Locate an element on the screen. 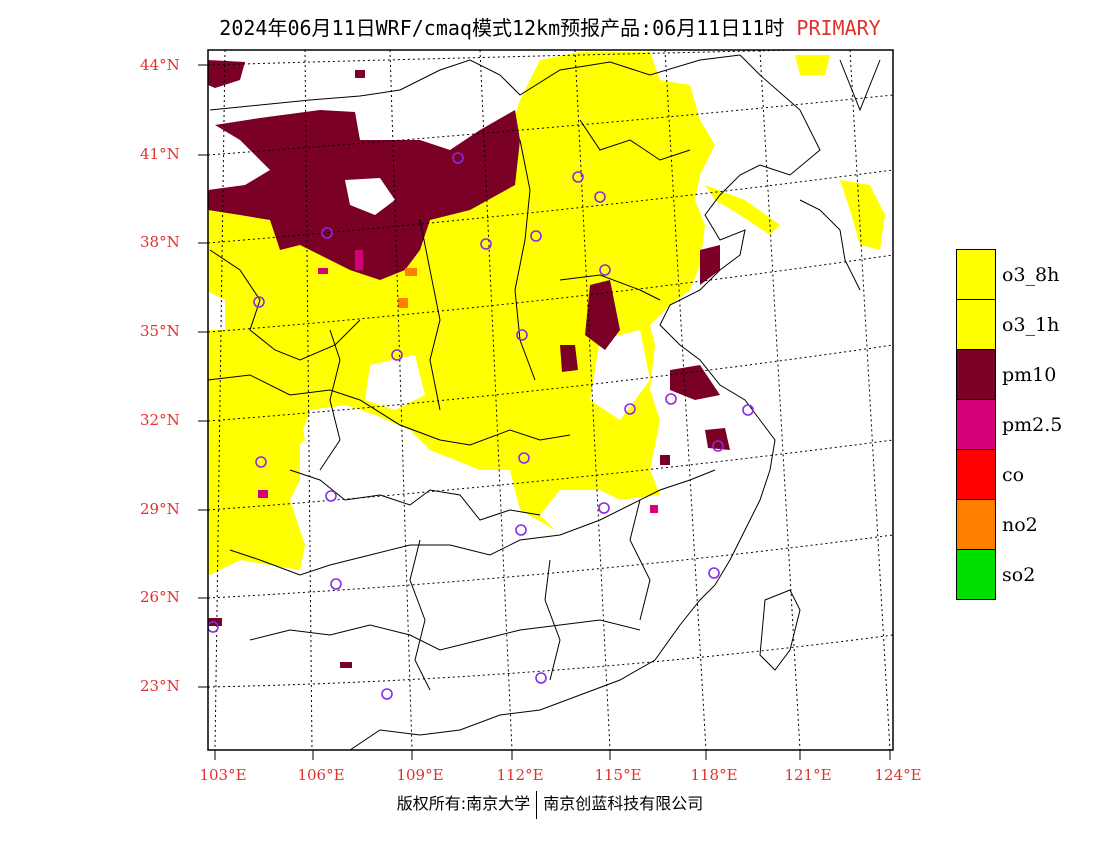  copyright-left: 版权所有:南京大学 is located at coordinates (463, 803).